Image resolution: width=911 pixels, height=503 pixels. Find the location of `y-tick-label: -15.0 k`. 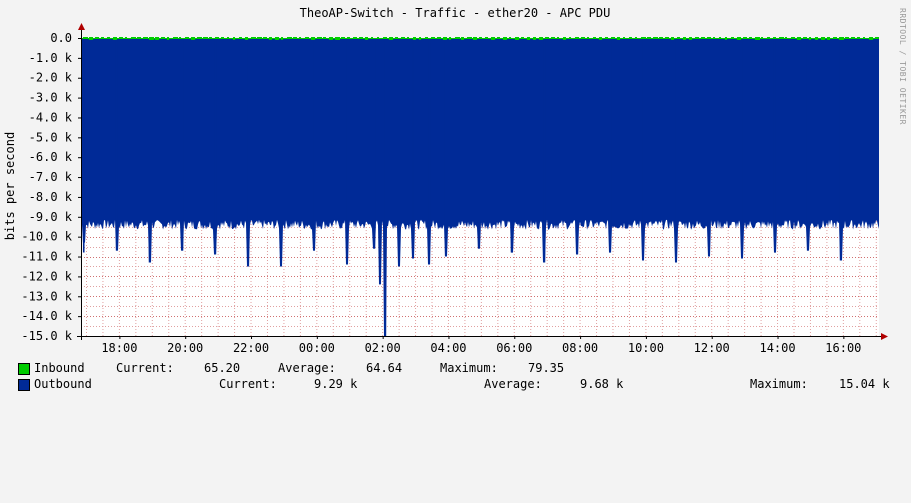

y-tick-label: -15.0 k is located at coordinates (46, 336).